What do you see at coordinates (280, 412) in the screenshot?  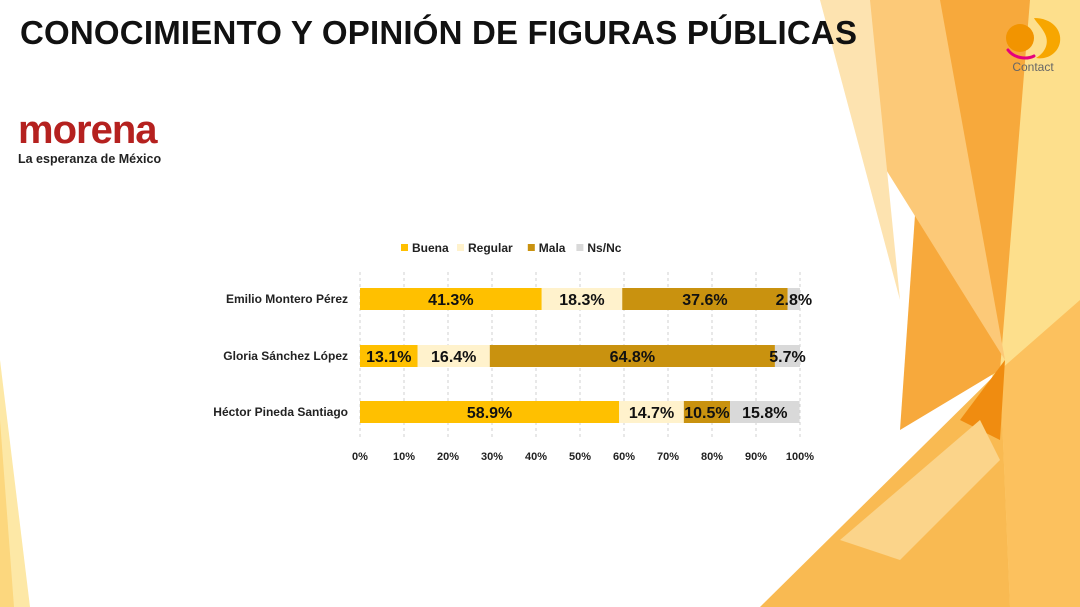 I see `category-label: Héctor Pineda Santiago` at bounding box center [280, 412].